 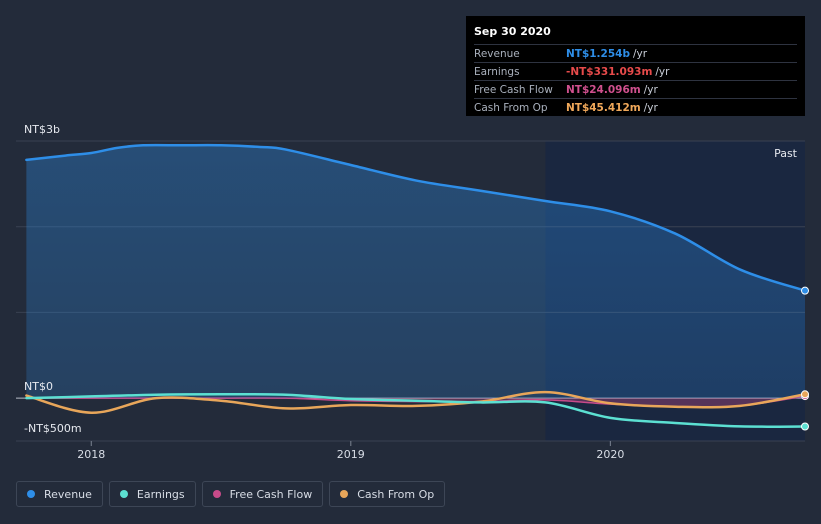 I want to click on tooltip-row-cash-from-op: Cash From Op NT$45.412m/yr, so click(x=635, y=107).